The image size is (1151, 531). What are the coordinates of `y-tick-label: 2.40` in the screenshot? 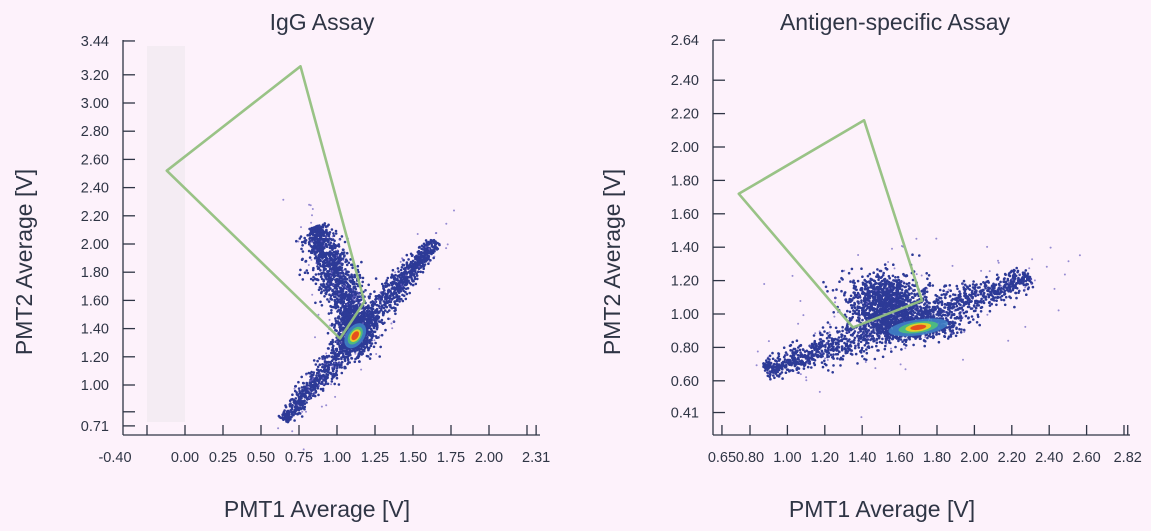 It's located at (95, 189).